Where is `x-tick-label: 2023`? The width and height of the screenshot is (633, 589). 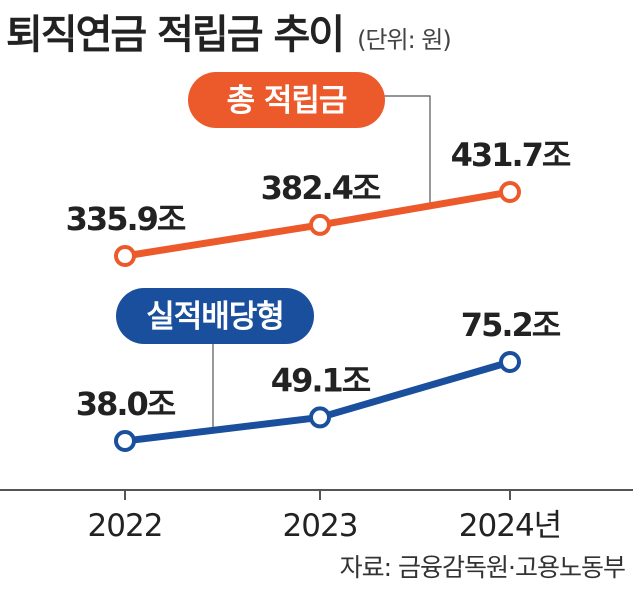
x-tick-label: 2023 is located at coordinates (320, 526).